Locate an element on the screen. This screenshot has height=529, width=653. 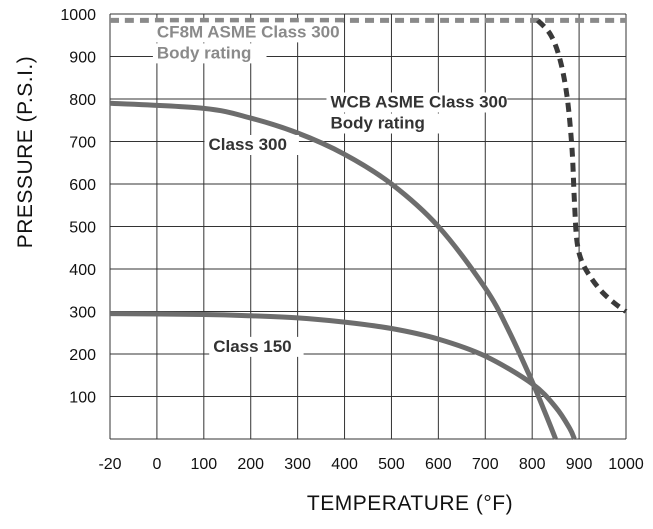
x-tick-label: 600 is located at coordinates (438, 464).